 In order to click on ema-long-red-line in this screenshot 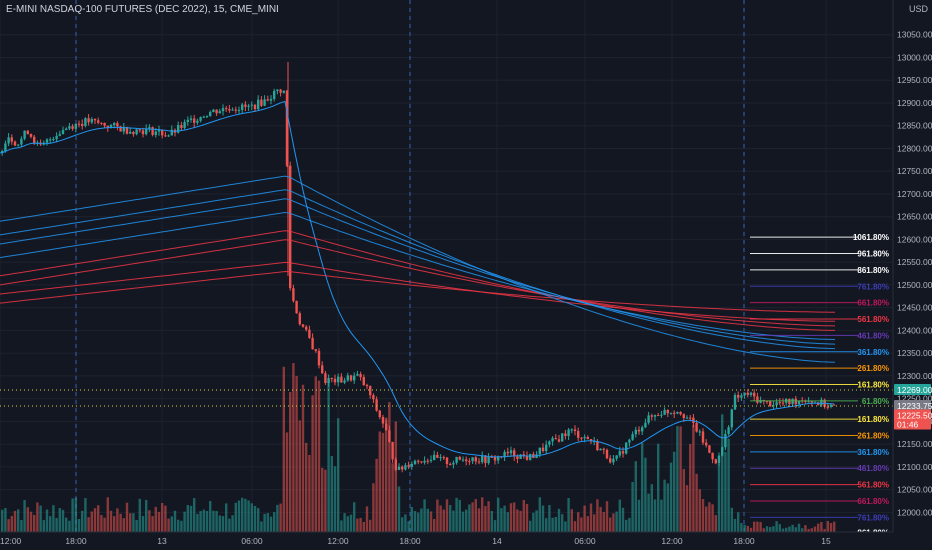, I will do `click(417, 291)`.